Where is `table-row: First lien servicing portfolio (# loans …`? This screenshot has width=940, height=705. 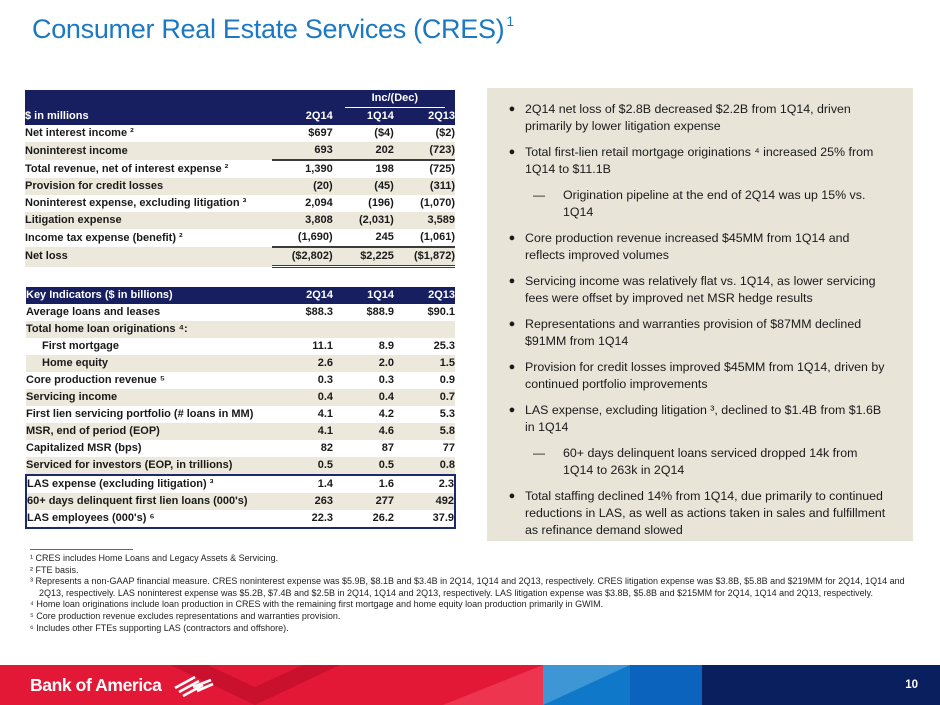 table-row: First lien servicing portfolio (# loans … is located at coordinates (240, 414).